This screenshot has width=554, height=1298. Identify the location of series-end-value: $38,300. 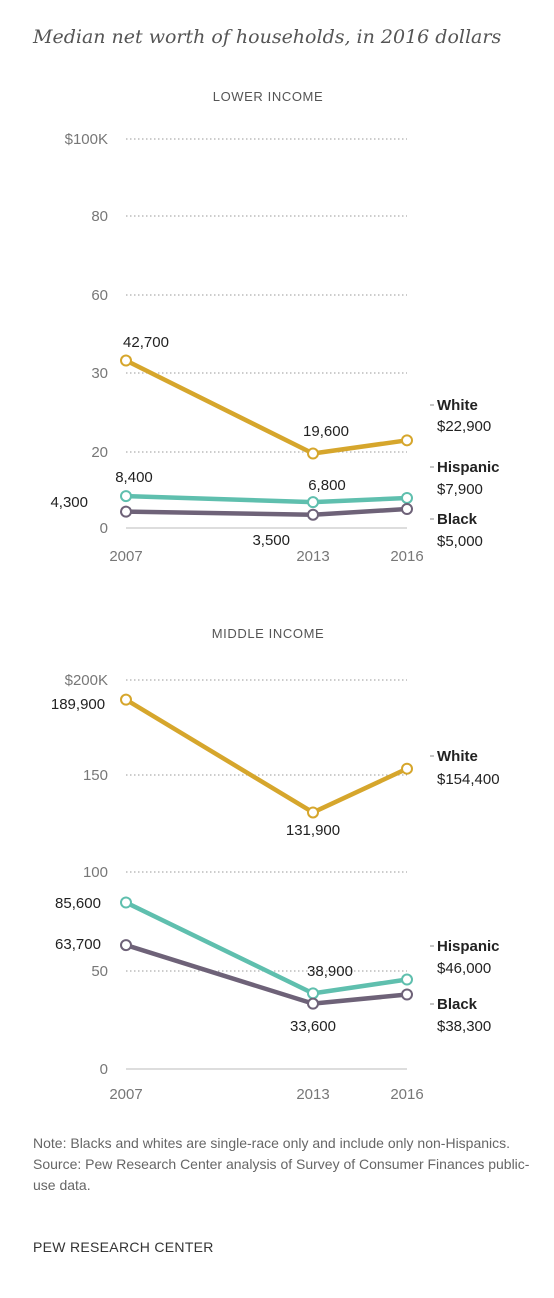
(464, 1026).